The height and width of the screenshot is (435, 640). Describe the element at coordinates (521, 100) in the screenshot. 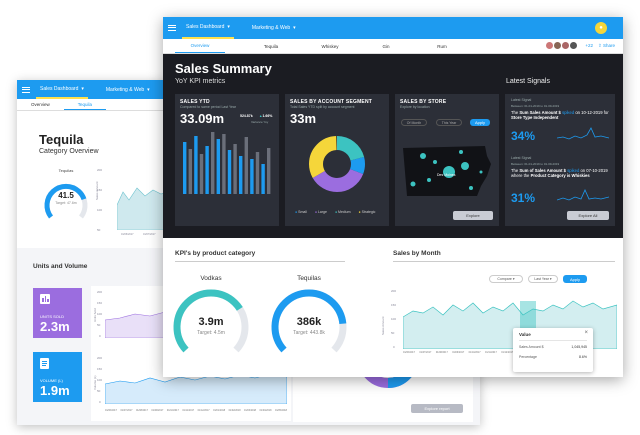

I see `signal1-label: Latest Signal` at that location.